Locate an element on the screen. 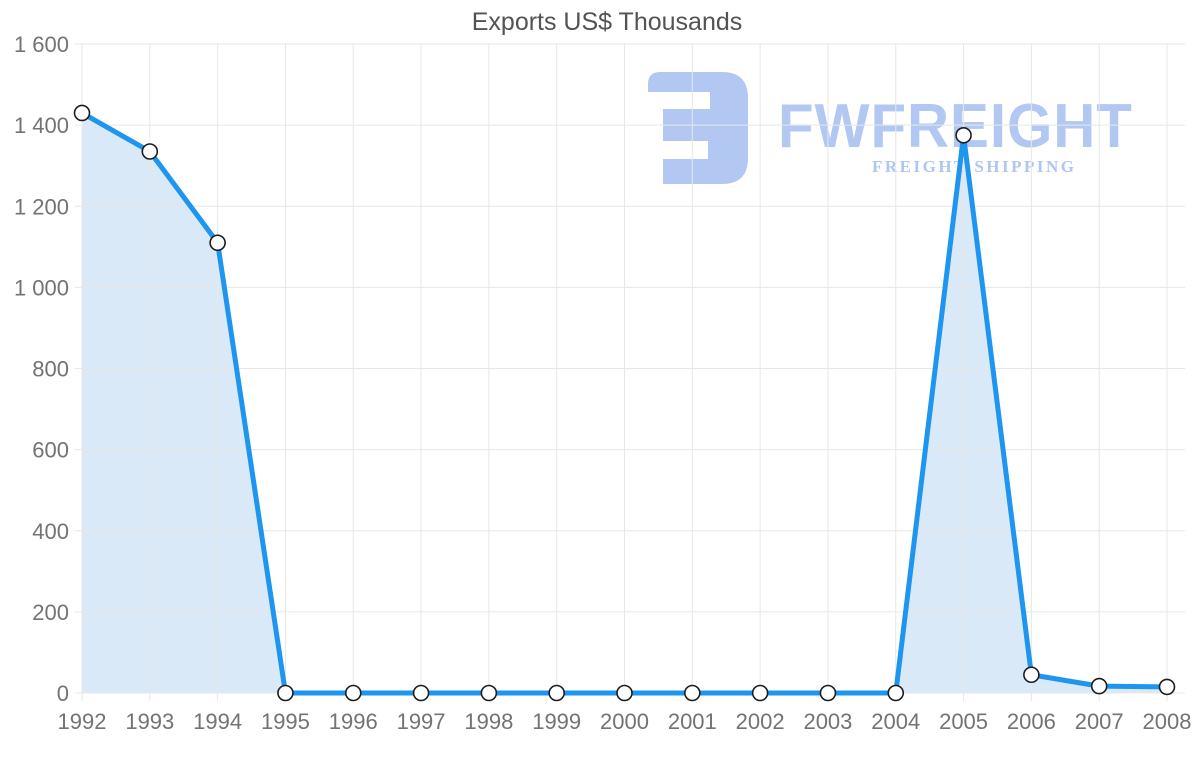 This screenshot has height=763, width=1200. x-tick-label-2000: 2000 is located at coordinates (624, 721).